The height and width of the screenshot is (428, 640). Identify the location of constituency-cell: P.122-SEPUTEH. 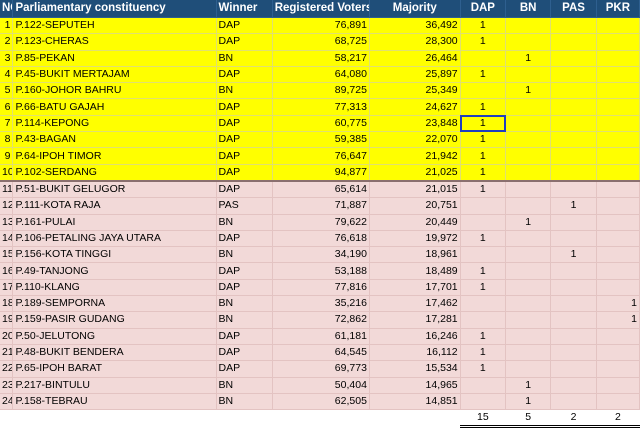
(114, 26).